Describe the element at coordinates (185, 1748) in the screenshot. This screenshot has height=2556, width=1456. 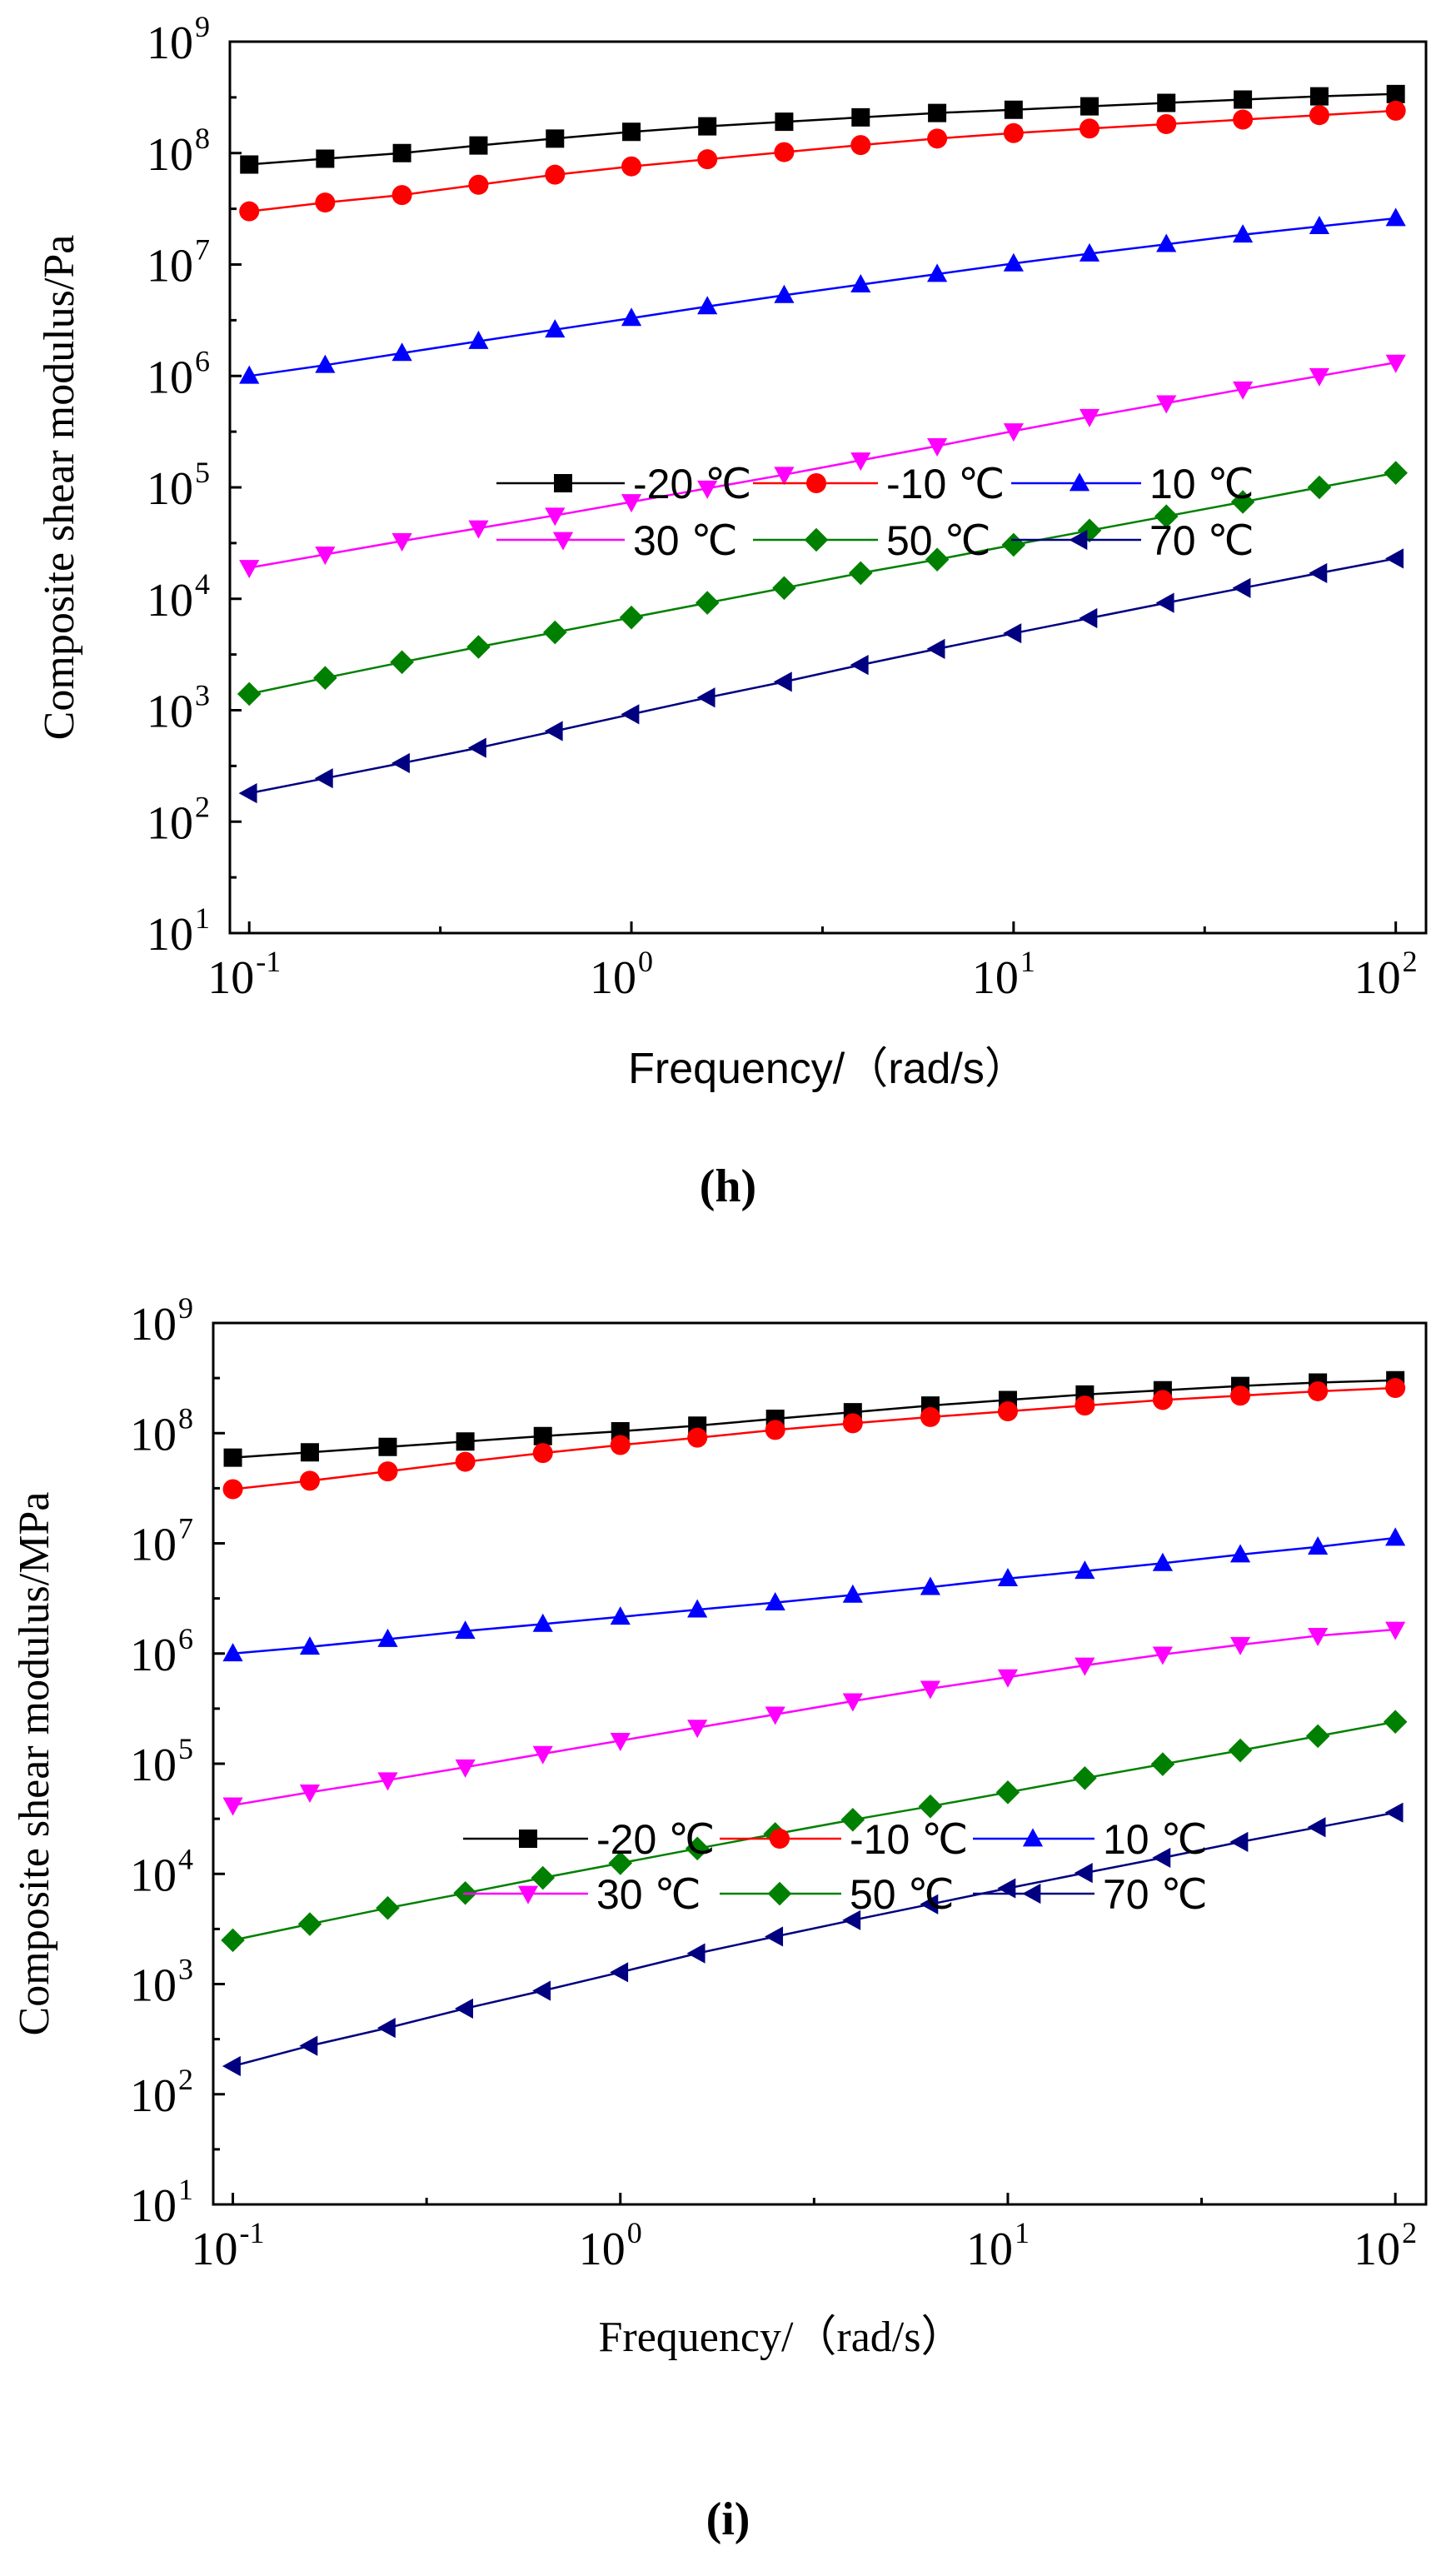
I see `y-tick-exponent: 5` at that location.